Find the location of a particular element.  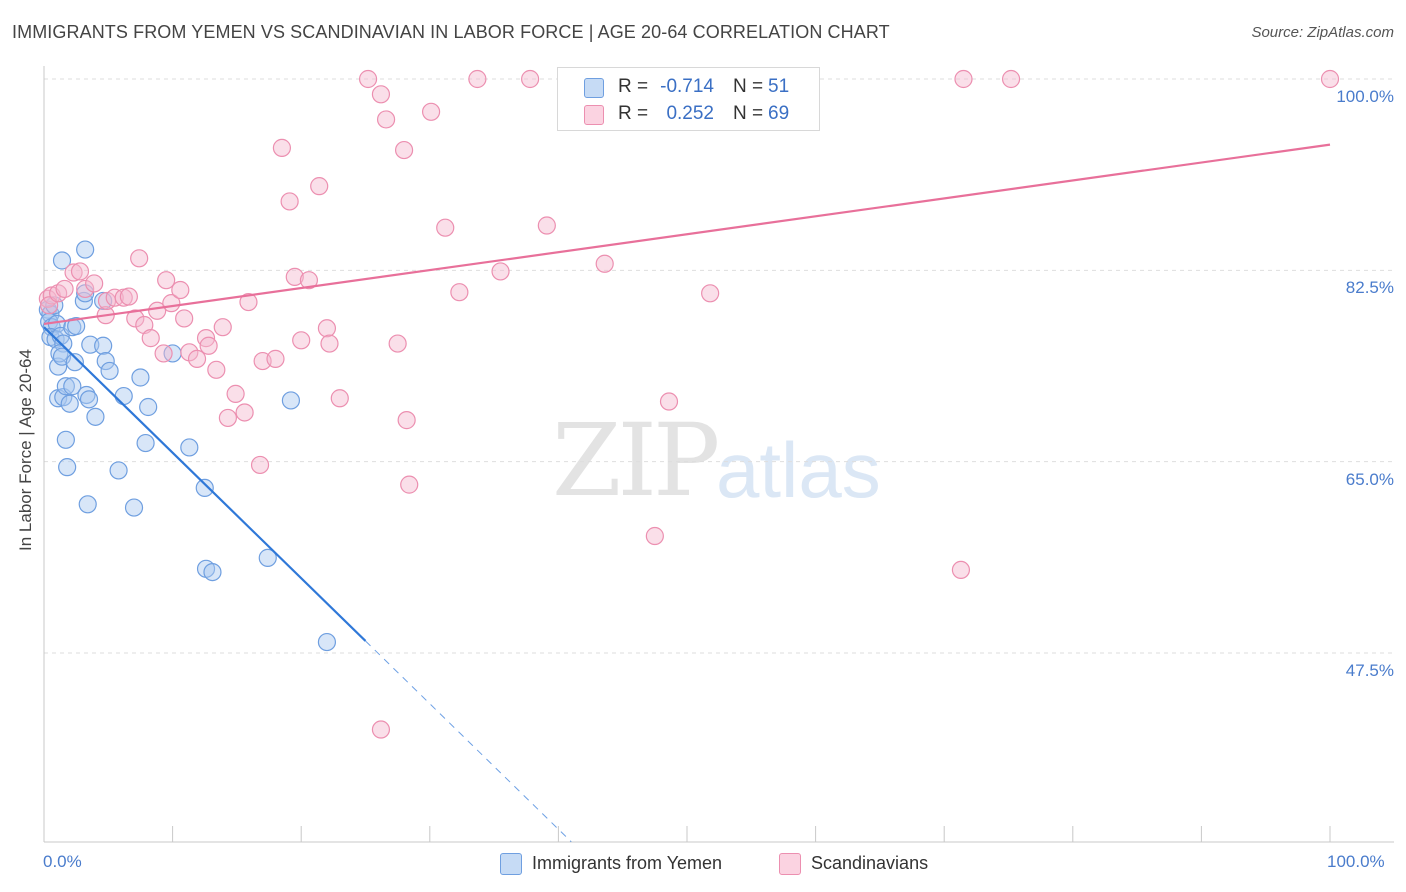

legend-row-scandinavians: R = 0.252 N = 69 is located at coordinates (688, 114).